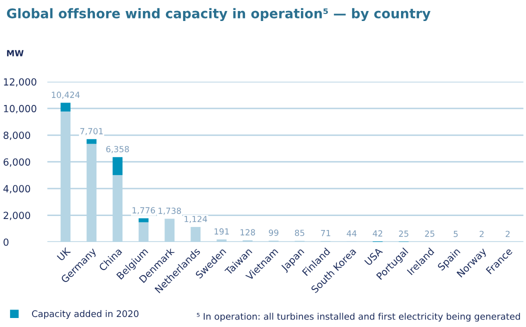 The height and width of the screenshot is (327, 526). Describe the element at coordinates (143, 210) in the screenshot. I see `total-label: 1,776` at that location.